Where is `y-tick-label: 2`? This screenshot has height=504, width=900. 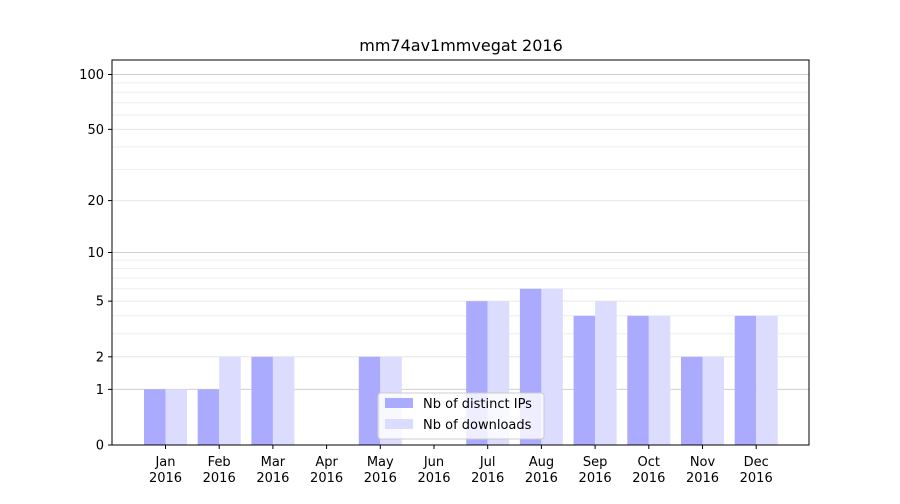
y-tick-label: 2 is located at coordinates (100, 357).